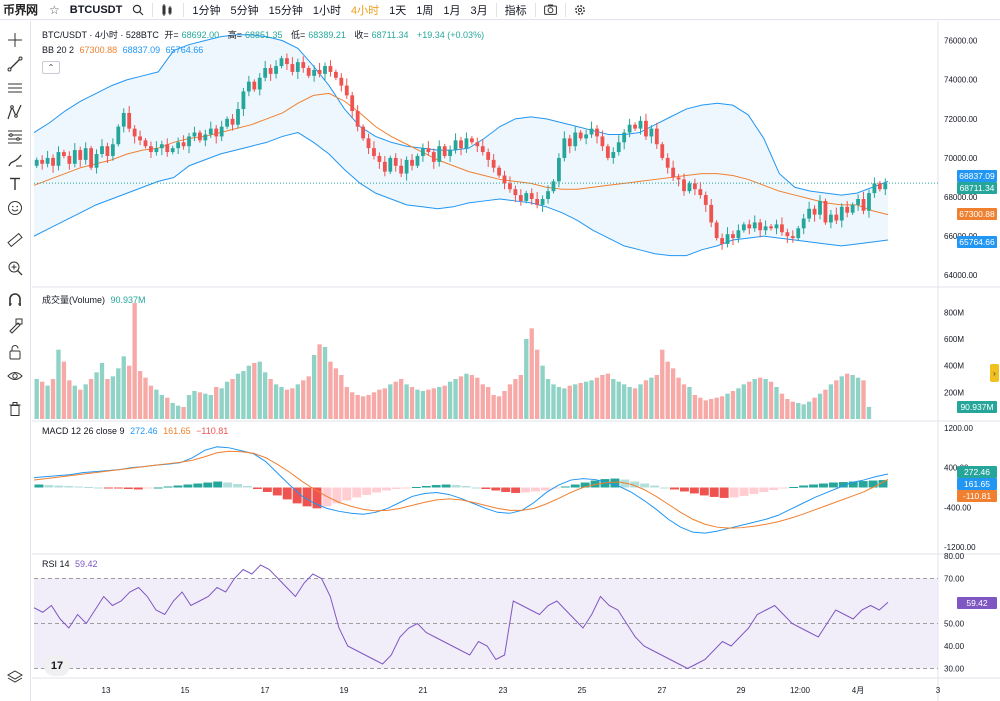  I want to click on macd-legend: MACD 12 26 close 9 272.46 161.65 −110.81, so click(136, 431).